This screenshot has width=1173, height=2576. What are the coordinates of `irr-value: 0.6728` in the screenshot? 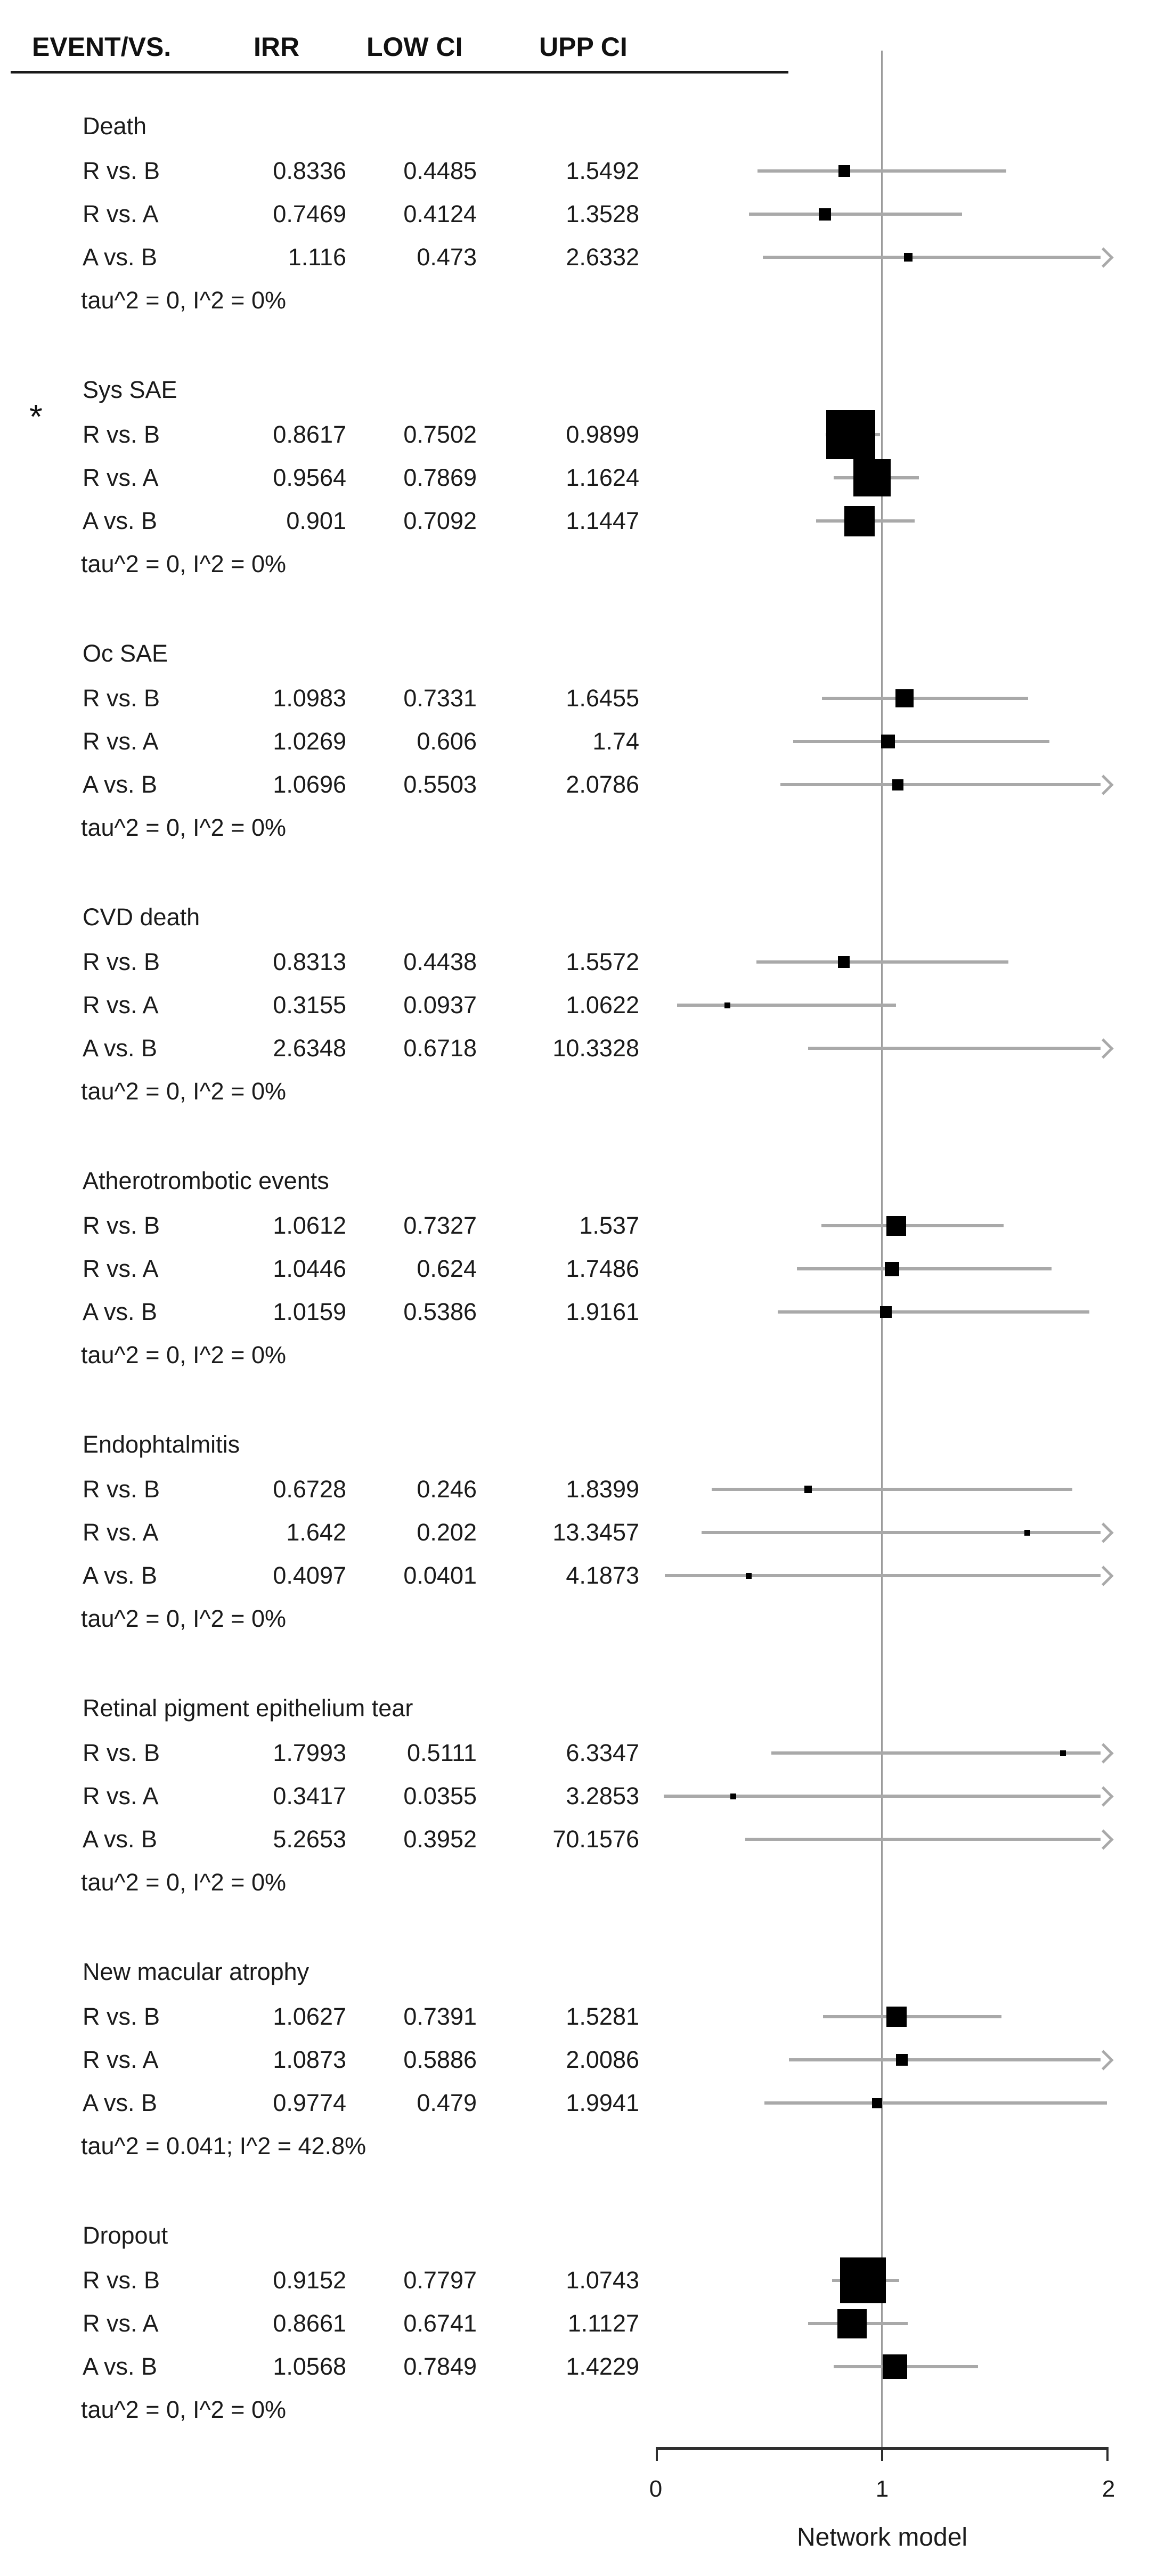 It's located at (310, 1489).